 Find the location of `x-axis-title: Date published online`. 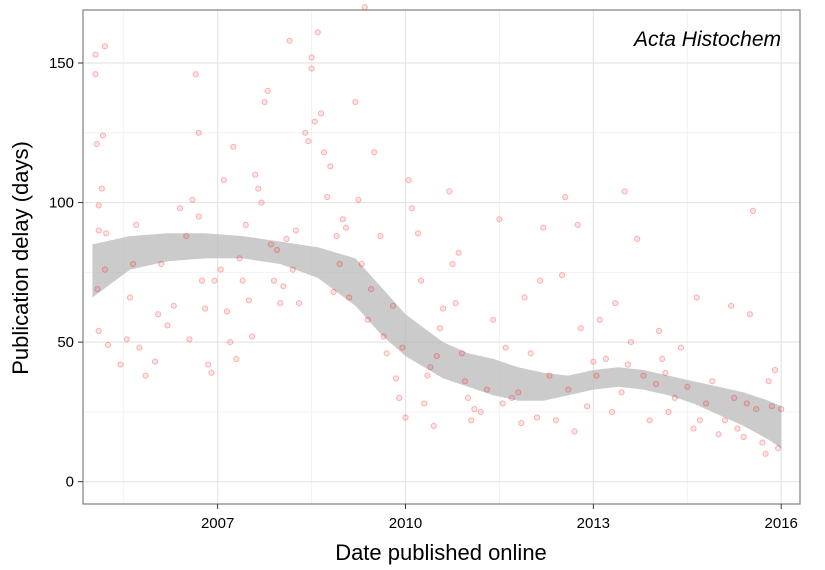

x-axis-title: Date published online is located at coordinates (441, 552).